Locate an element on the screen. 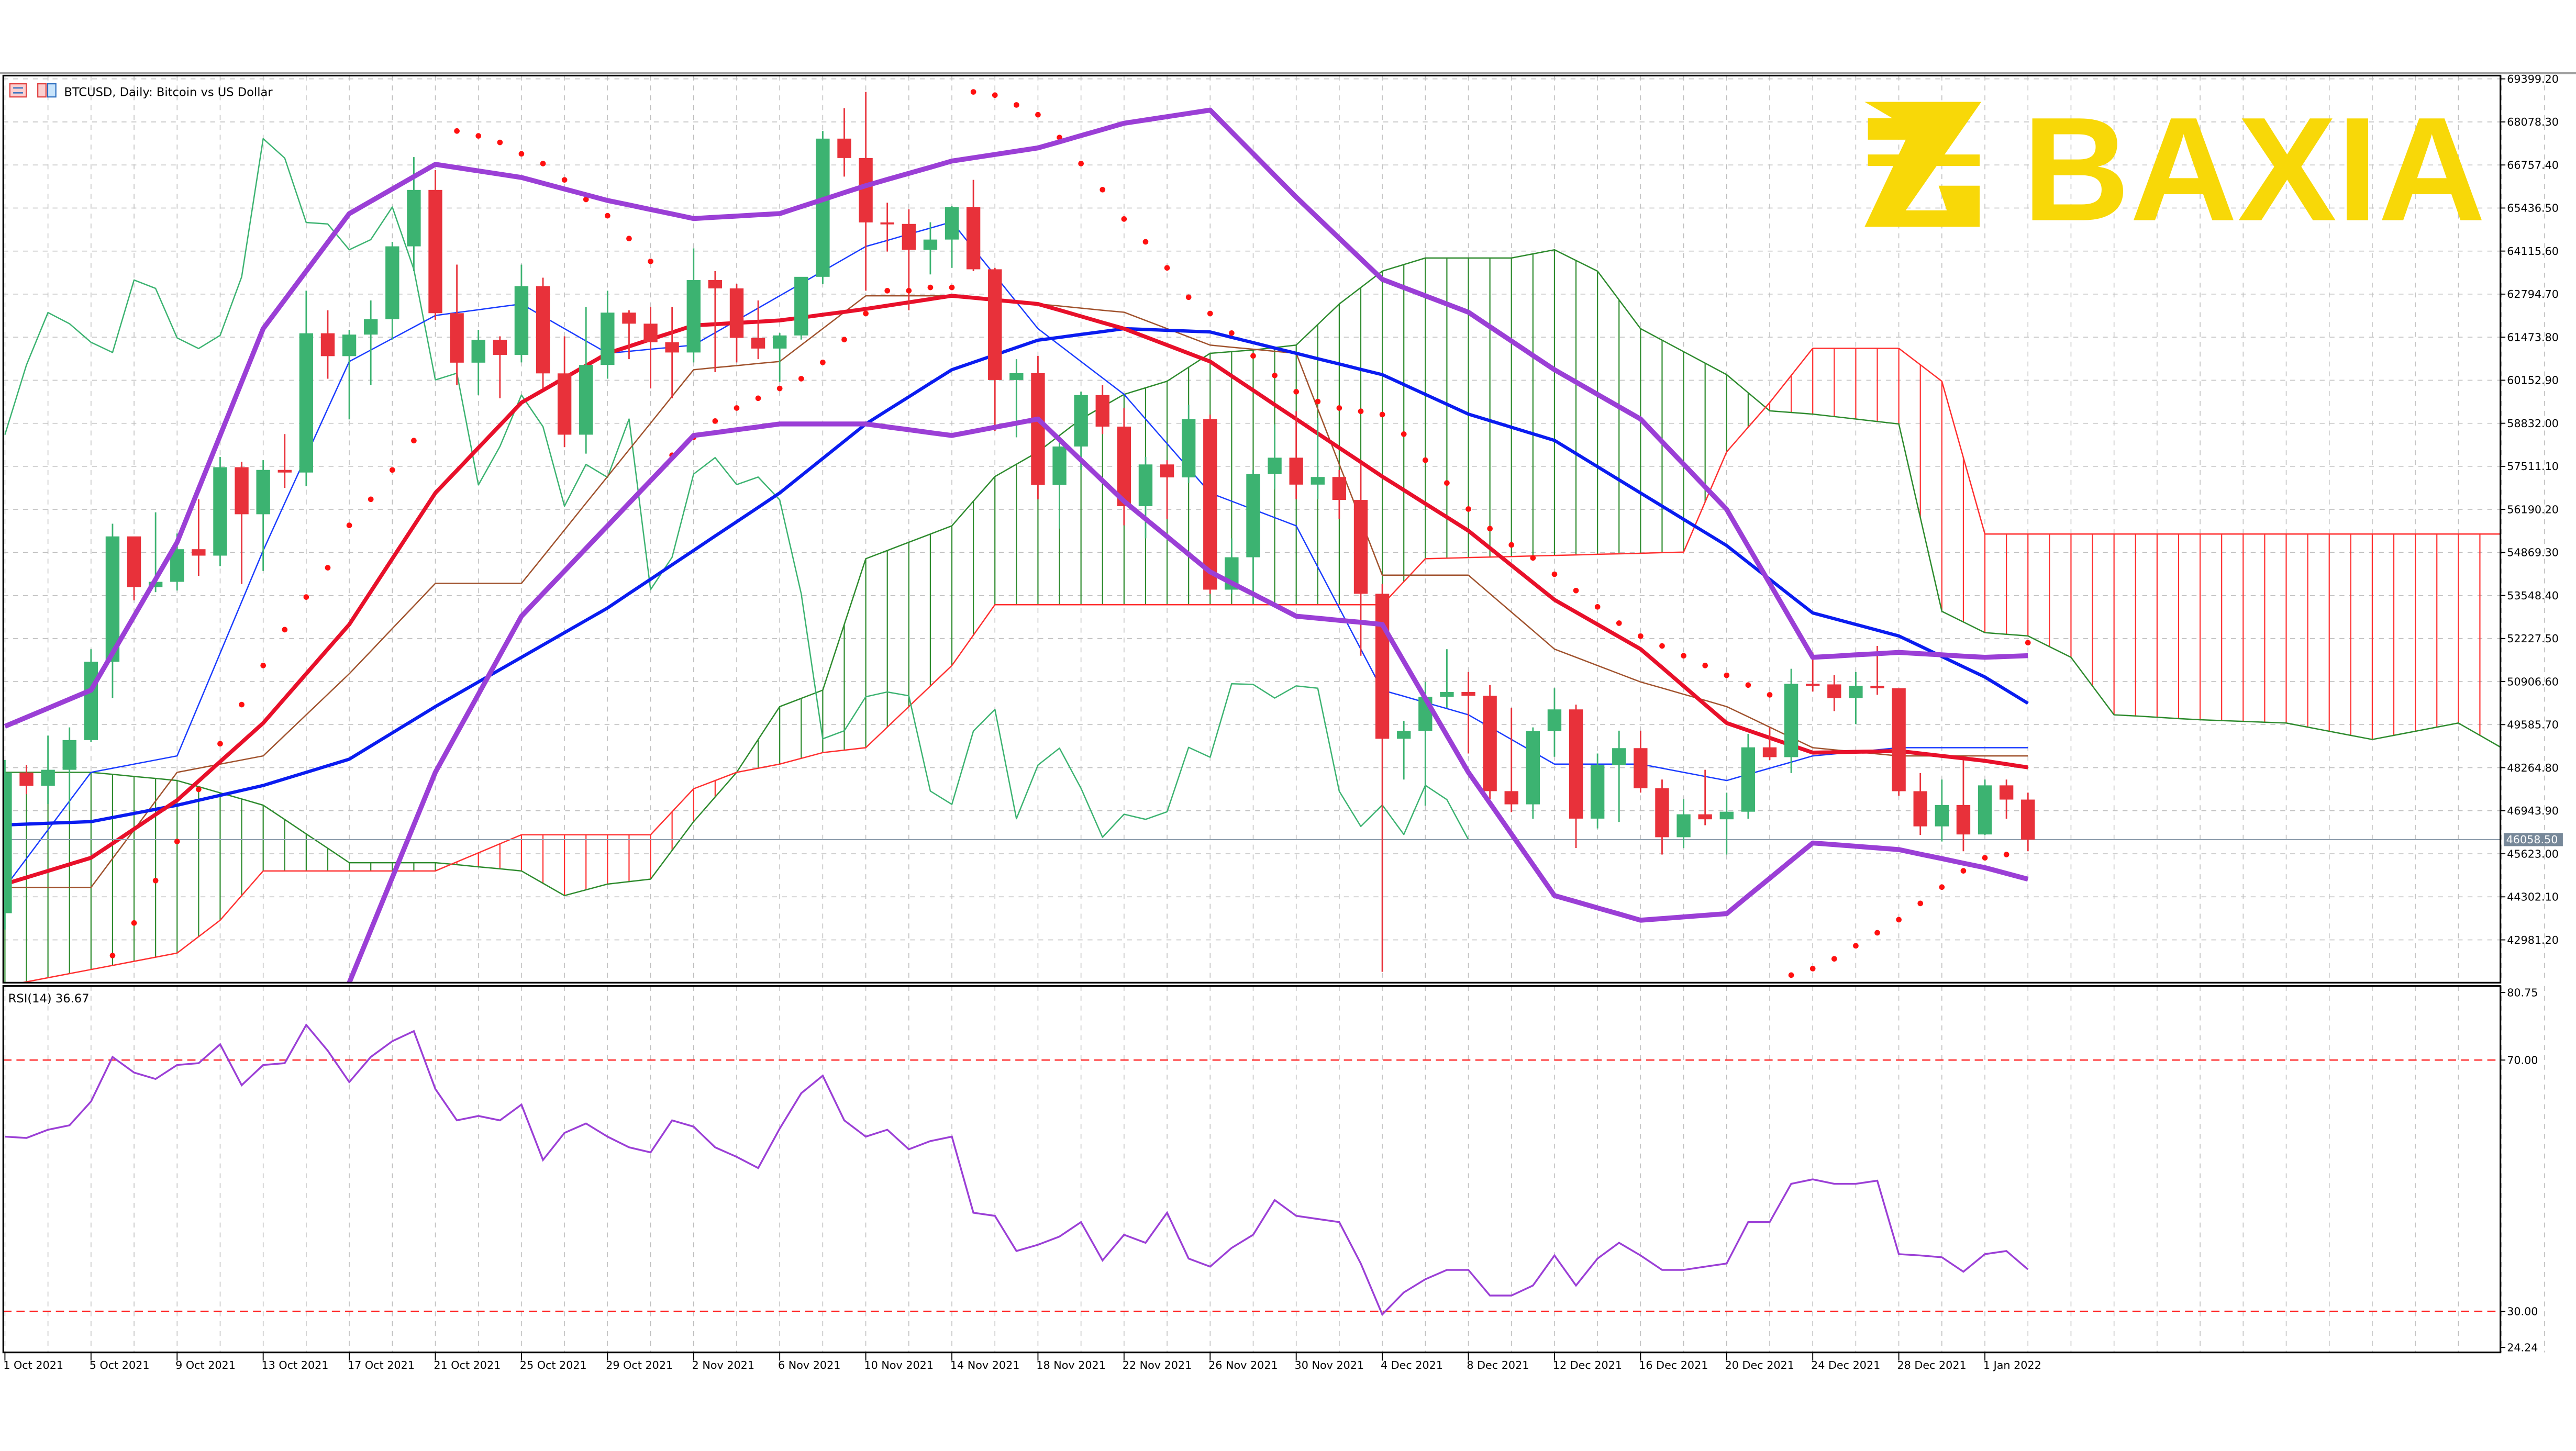 This screenshot has height=1451, width=2576. time-tick-label: 14 Nov 2021 is located at coordinates (985, 1365).